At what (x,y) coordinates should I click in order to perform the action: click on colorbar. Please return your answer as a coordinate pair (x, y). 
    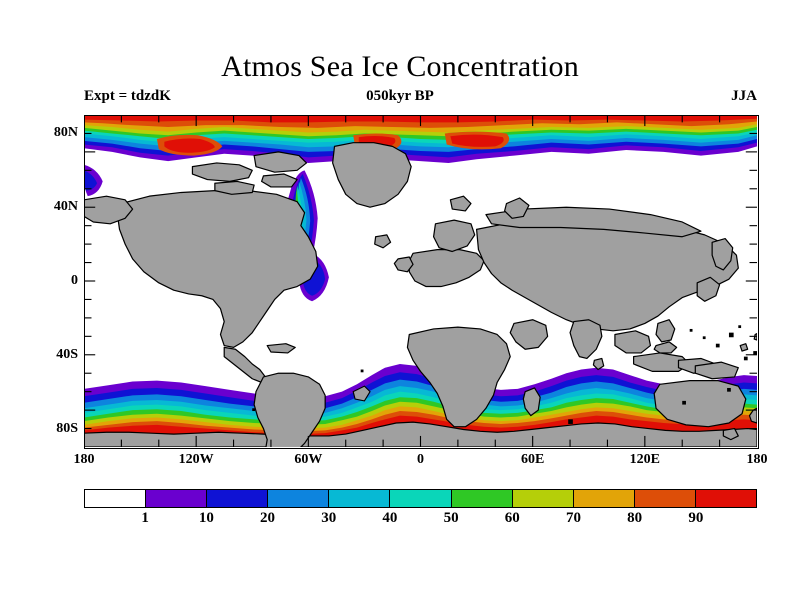
    Looking at the image, I should click on (420, 498).